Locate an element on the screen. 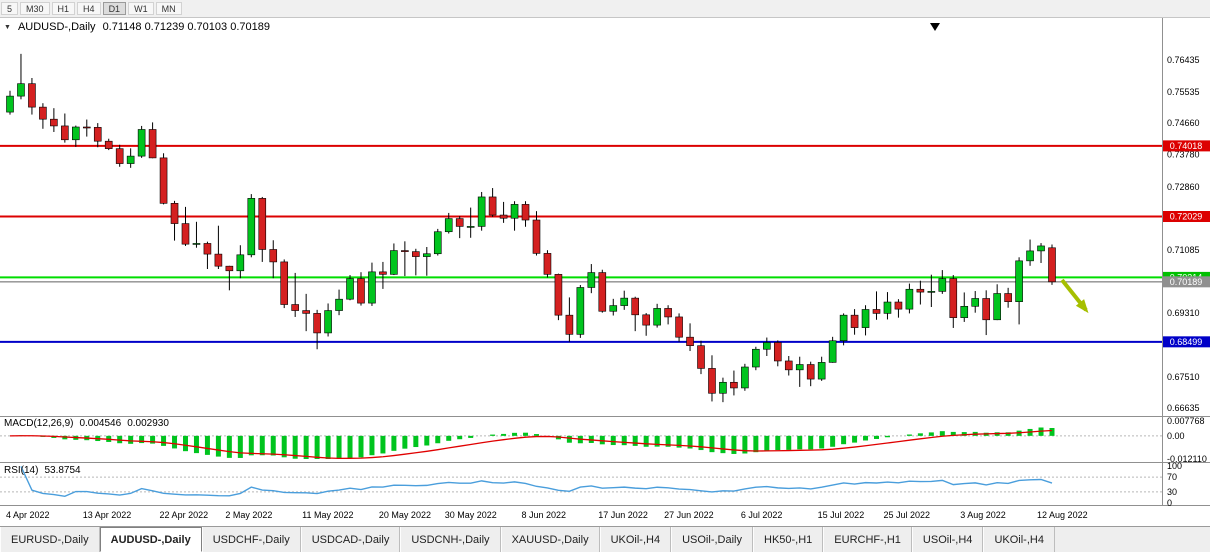 The height and width of the screenshot is (552, 1210). chart-symbol-label: AUDUSD-,Daily is located at coordinates (56, 27).